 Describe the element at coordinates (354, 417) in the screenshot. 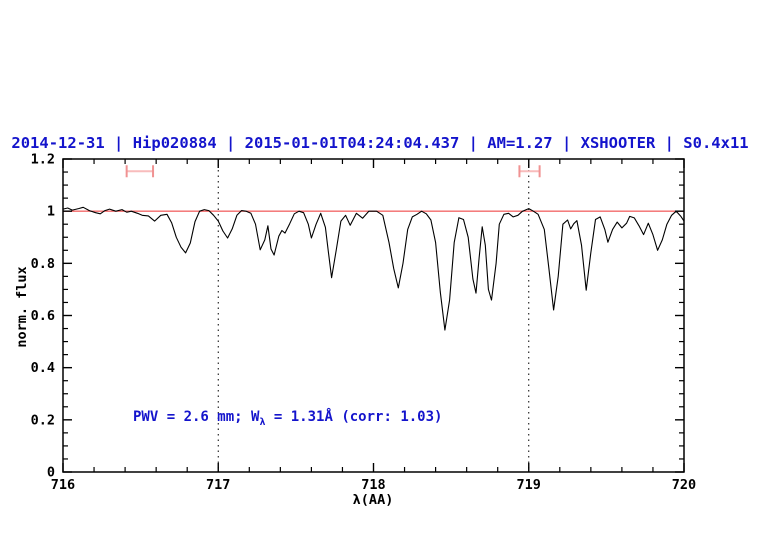

I see `pwv-annotation-suffix: = 1.31Å (corr: 1.03)` at that location.